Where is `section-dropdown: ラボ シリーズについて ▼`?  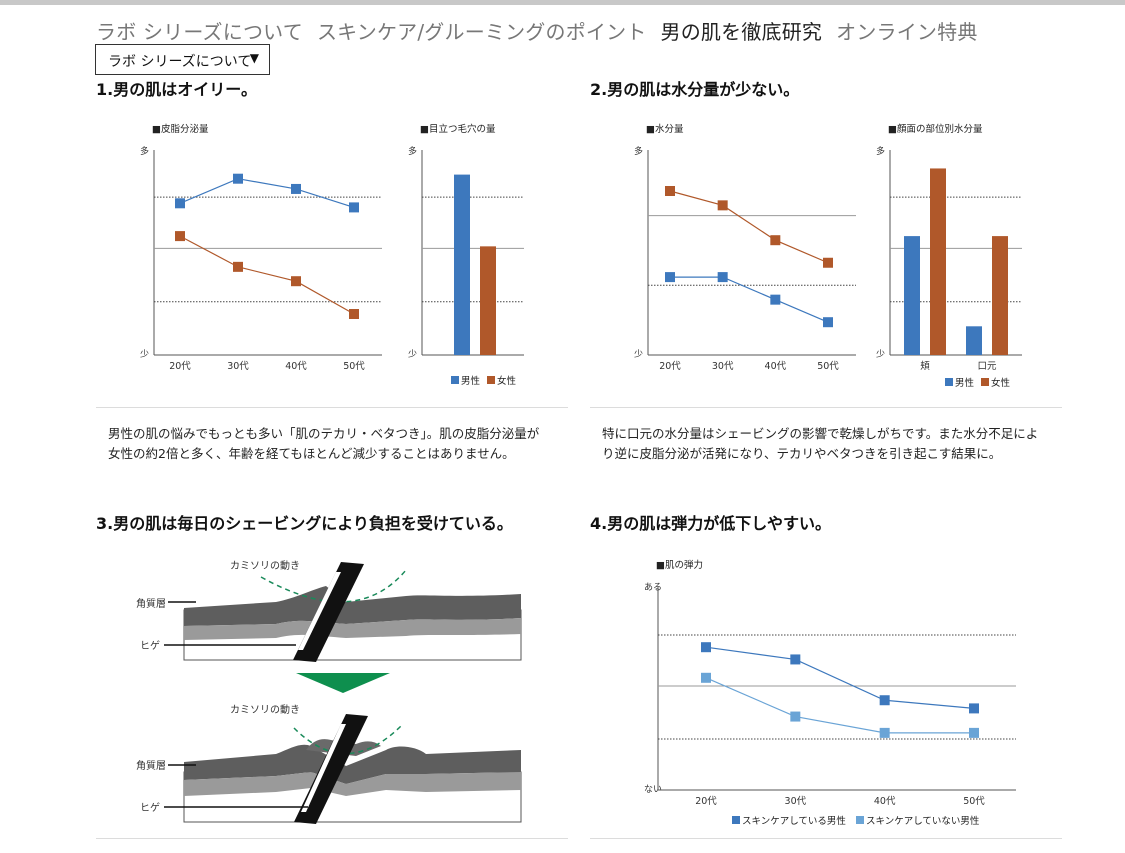
section-dropdown: ラボ シリーズについて ▼ is located at coordinates (182, 59).